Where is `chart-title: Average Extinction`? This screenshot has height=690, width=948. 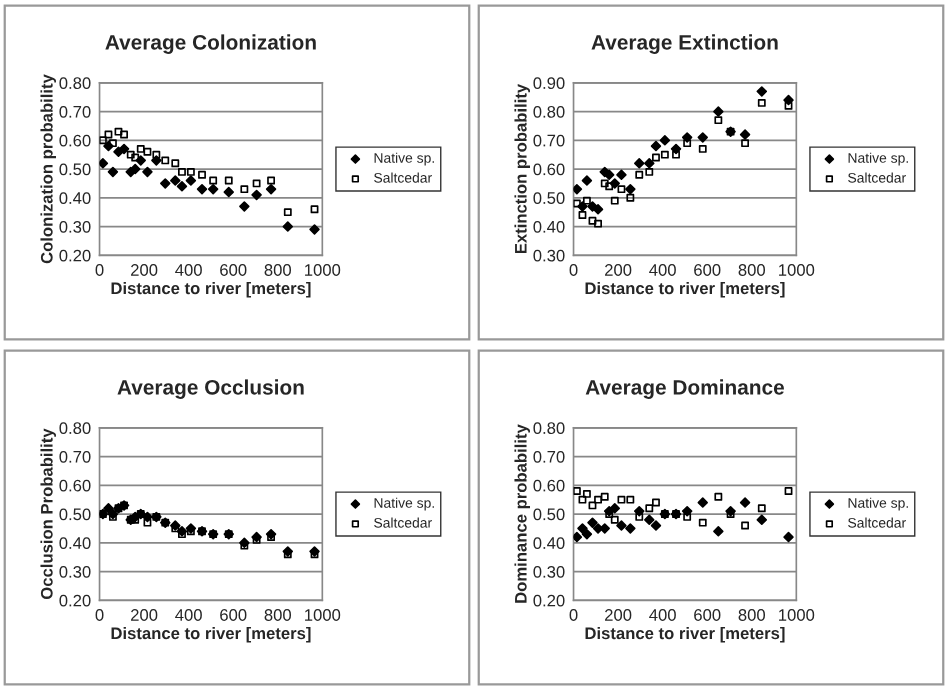
chart-title: Average Extinction is located at coordinates (684, 44).